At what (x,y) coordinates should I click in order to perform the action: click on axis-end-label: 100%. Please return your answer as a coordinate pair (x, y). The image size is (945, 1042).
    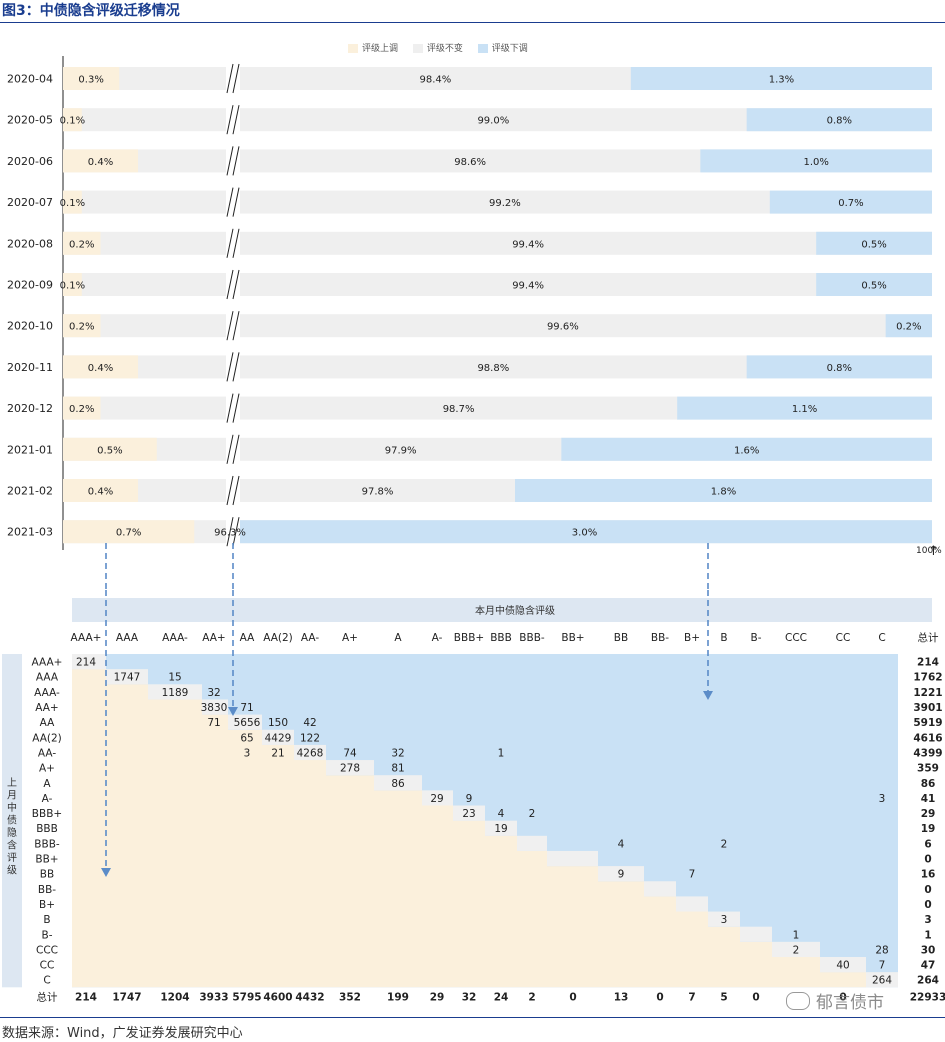
    Looking at the image, I should click on (929, 551).